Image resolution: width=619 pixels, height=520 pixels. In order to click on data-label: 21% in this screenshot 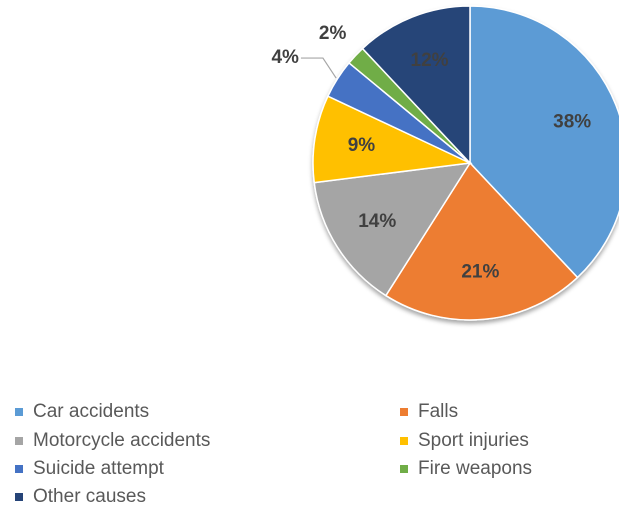, I will do `click(480, 271)`.